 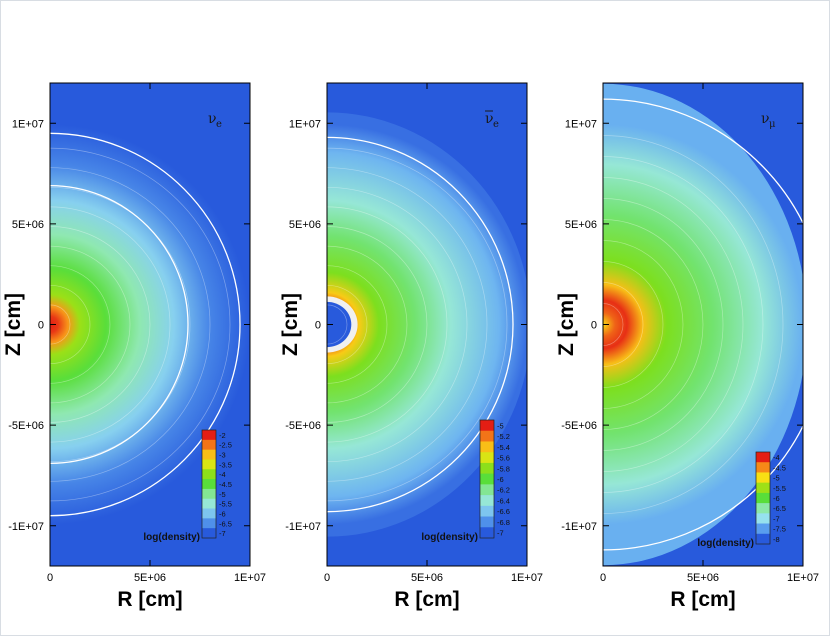 I want to click on panel-title-subscript: e, so click(x=219, y=124).